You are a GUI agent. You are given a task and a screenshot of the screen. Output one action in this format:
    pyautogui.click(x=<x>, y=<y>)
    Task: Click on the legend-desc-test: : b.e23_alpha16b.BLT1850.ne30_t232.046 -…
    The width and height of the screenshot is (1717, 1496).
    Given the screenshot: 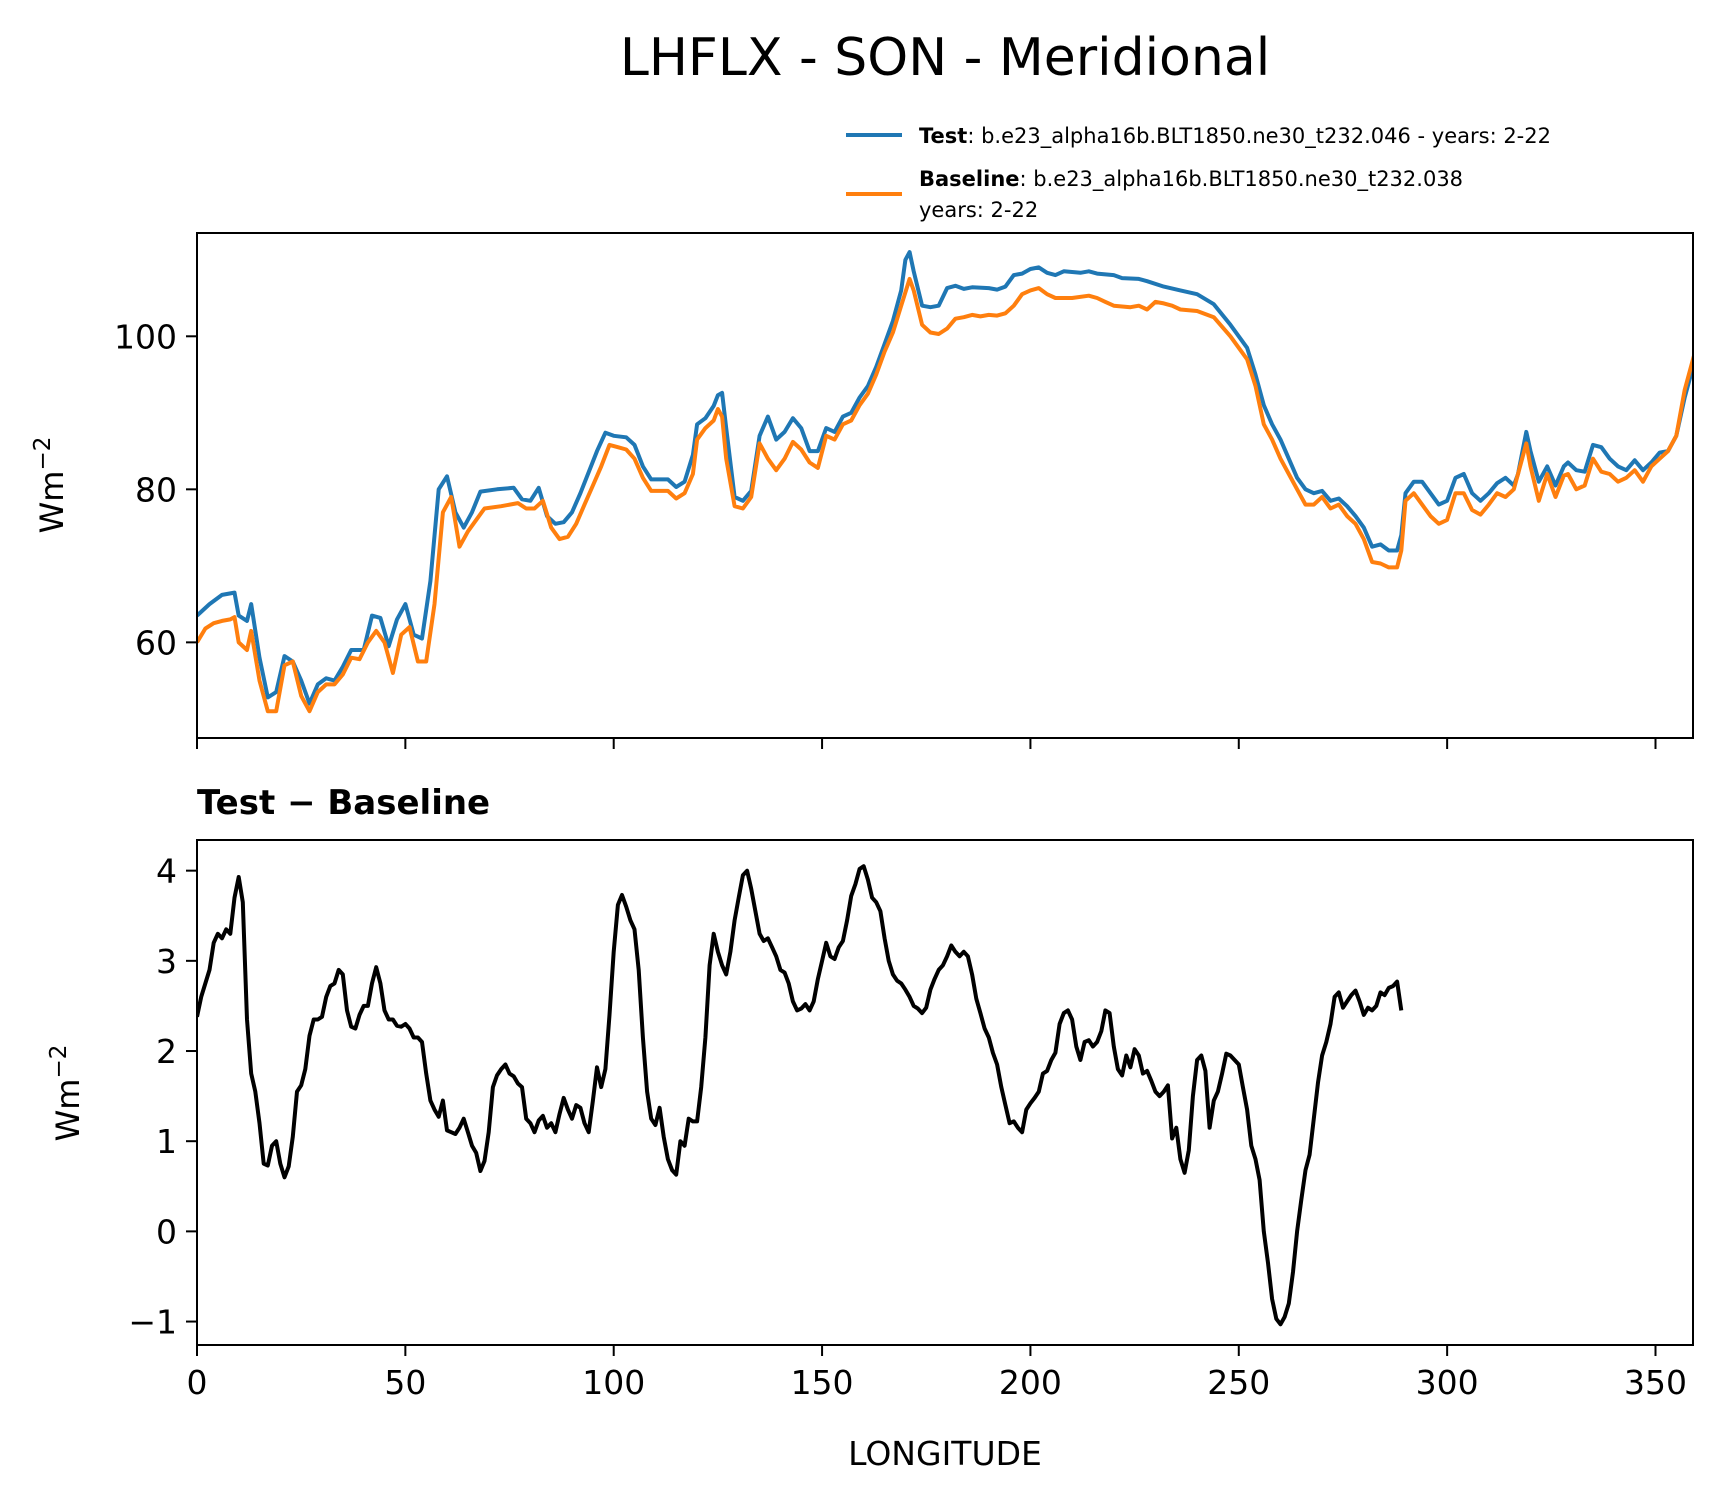 What is the action you would take?
    pyautogui.click(x=1259, y=136)
    